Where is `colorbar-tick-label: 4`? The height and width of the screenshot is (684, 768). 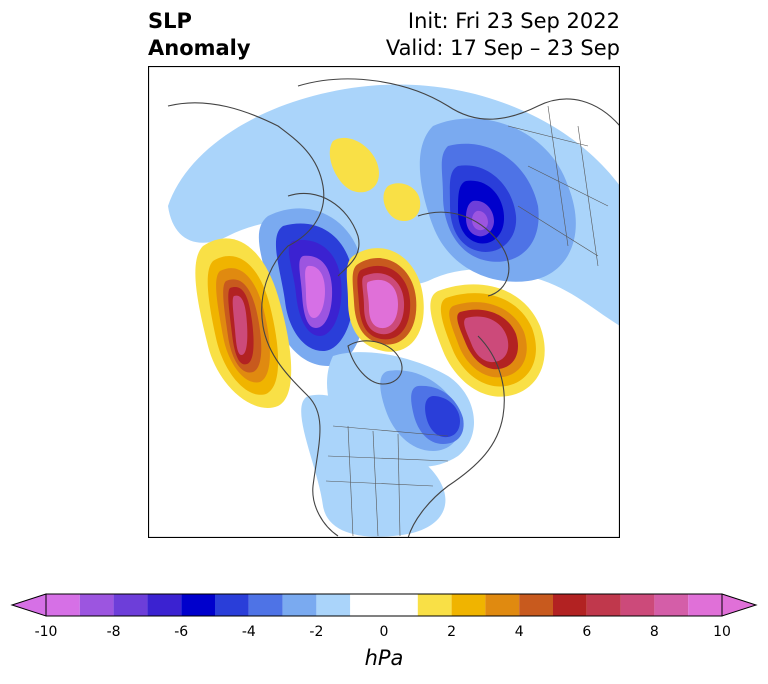 colorbar-tick-label: 4 is located at coordinates (519, 632).